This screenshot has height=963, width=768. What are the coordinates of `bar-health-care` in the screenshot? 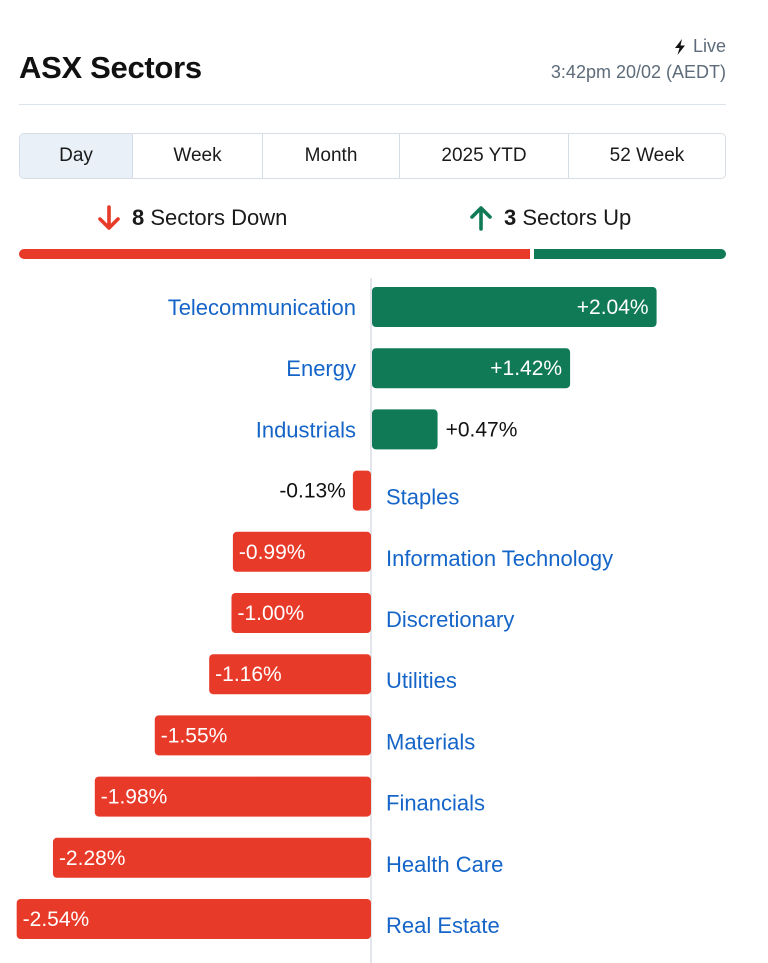 It's located at (211, 857).